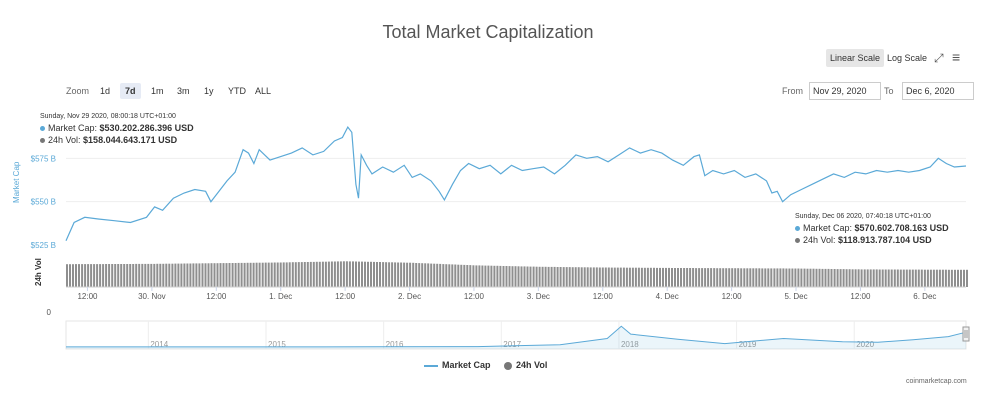 This screenshot has height=400, width=1000. I want to click on x-tick-label: 5. Dec, so click(795, 296).